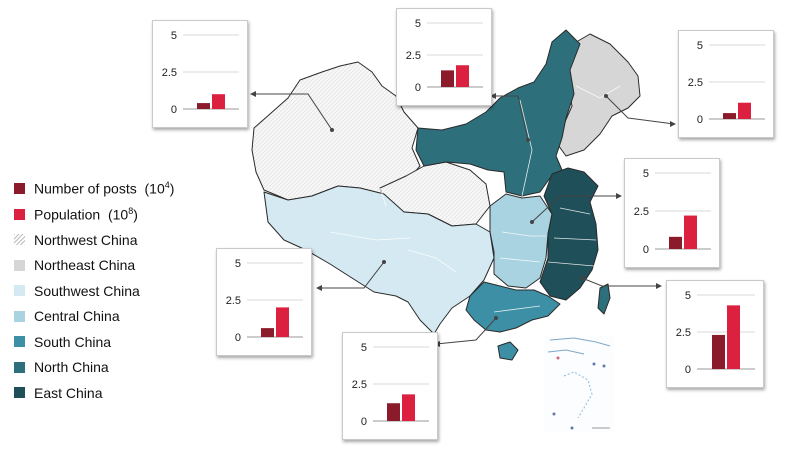 This screenshot has height=453, width=800. I want to click on inset-chart-southwest: 5 2.5 0, so click(264, 302).